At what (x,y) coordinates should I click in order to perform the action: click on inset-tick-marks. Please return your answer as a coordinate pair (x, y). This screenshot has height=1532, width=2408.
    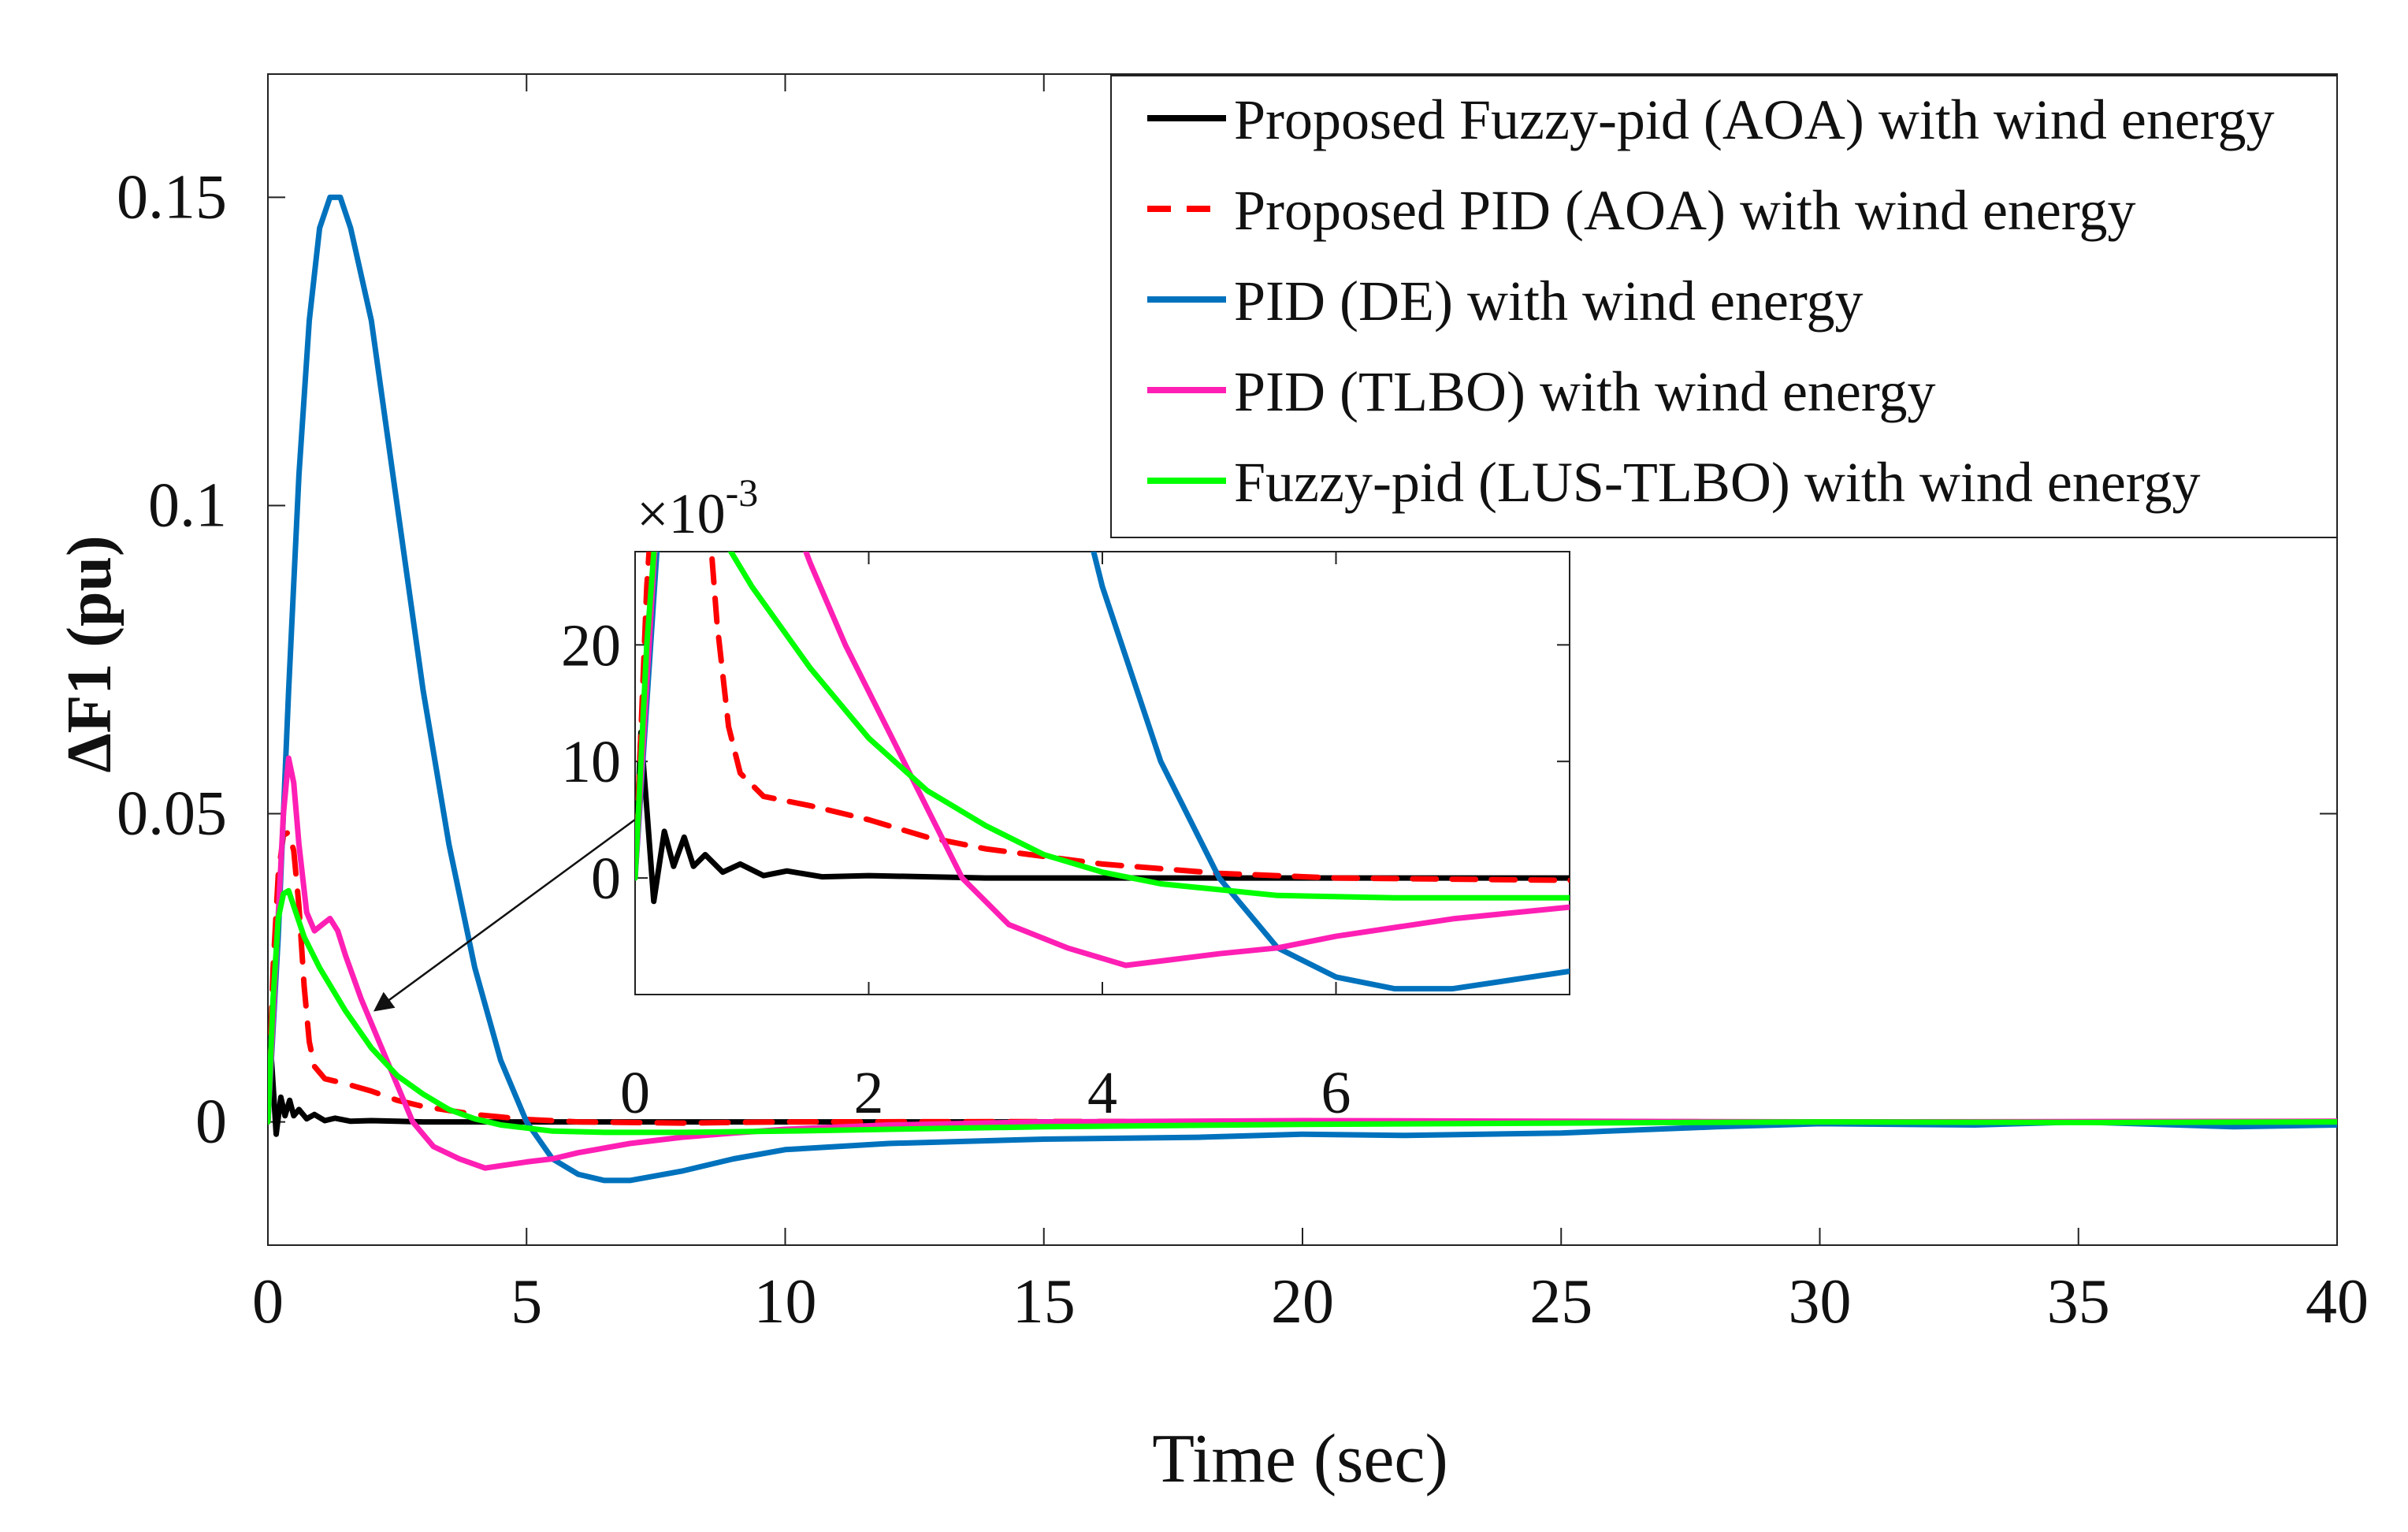
    Looking at the image, I should click on (1102, 773).